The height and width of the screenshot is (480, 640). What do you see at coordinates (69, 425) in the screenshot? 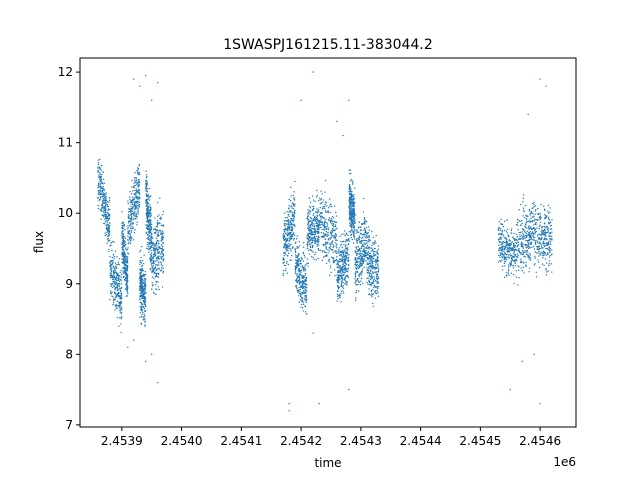
I see `y-tick-label: 7` at bounding box center [69, 425].